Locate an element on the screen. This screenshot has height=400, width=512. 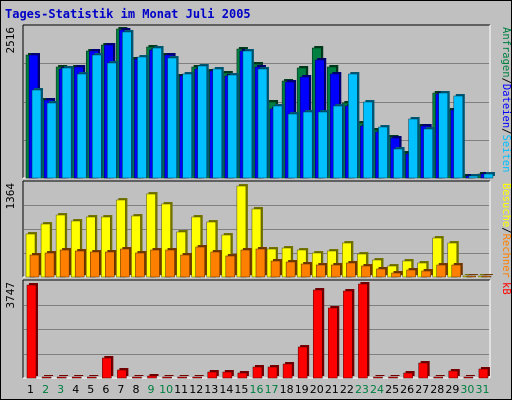
bar-seiten-shadow is located at coordinates (475, 175).